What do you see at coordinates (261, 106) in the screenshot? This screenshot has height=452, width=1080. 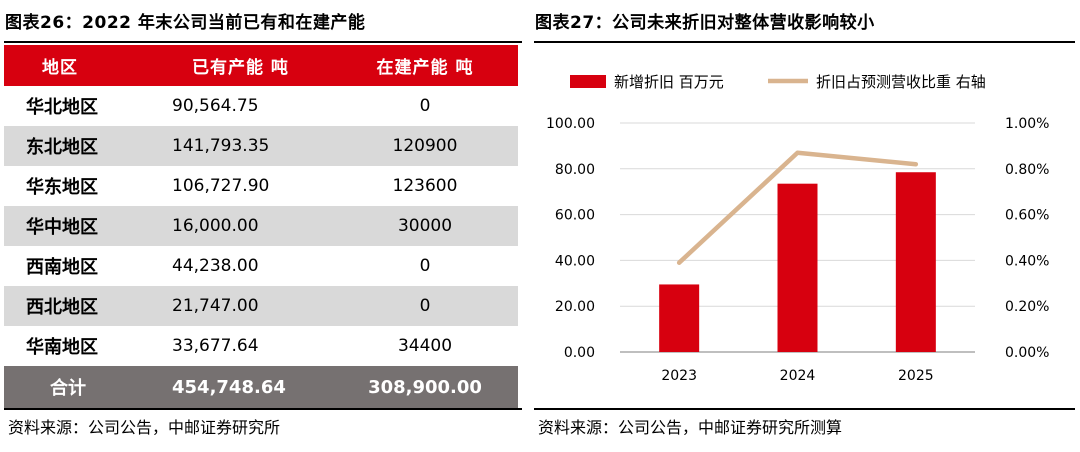 I see `table-row: 华北地区 90,564.75 0` at bounding box center [261, 106].